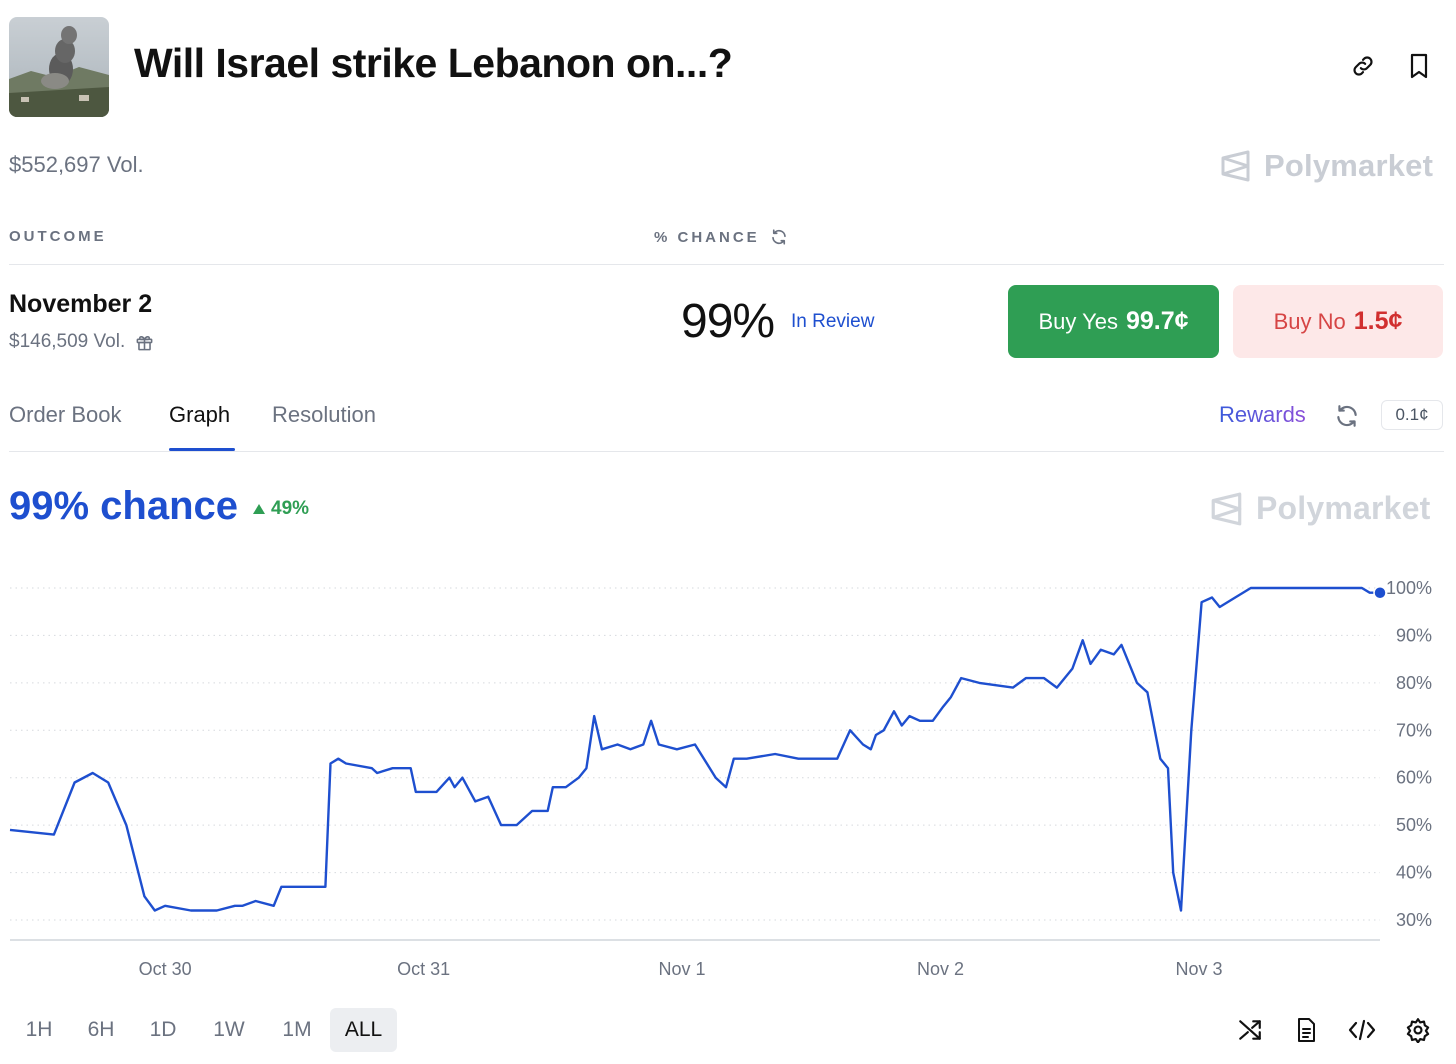 The image size is (1456, 1064). What do you see at coordinates (1412, 415) in the screenshot?
I see `spread-badge: 0.1¢` at bounding box center [1412, 415].